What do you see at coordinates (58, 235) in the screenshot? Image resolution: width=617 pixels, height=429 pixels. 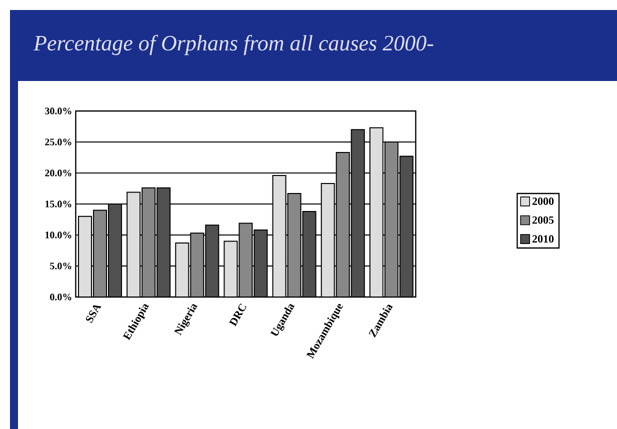 I see `y-tick-label: 10.0%` at bounding box center [58, 235].